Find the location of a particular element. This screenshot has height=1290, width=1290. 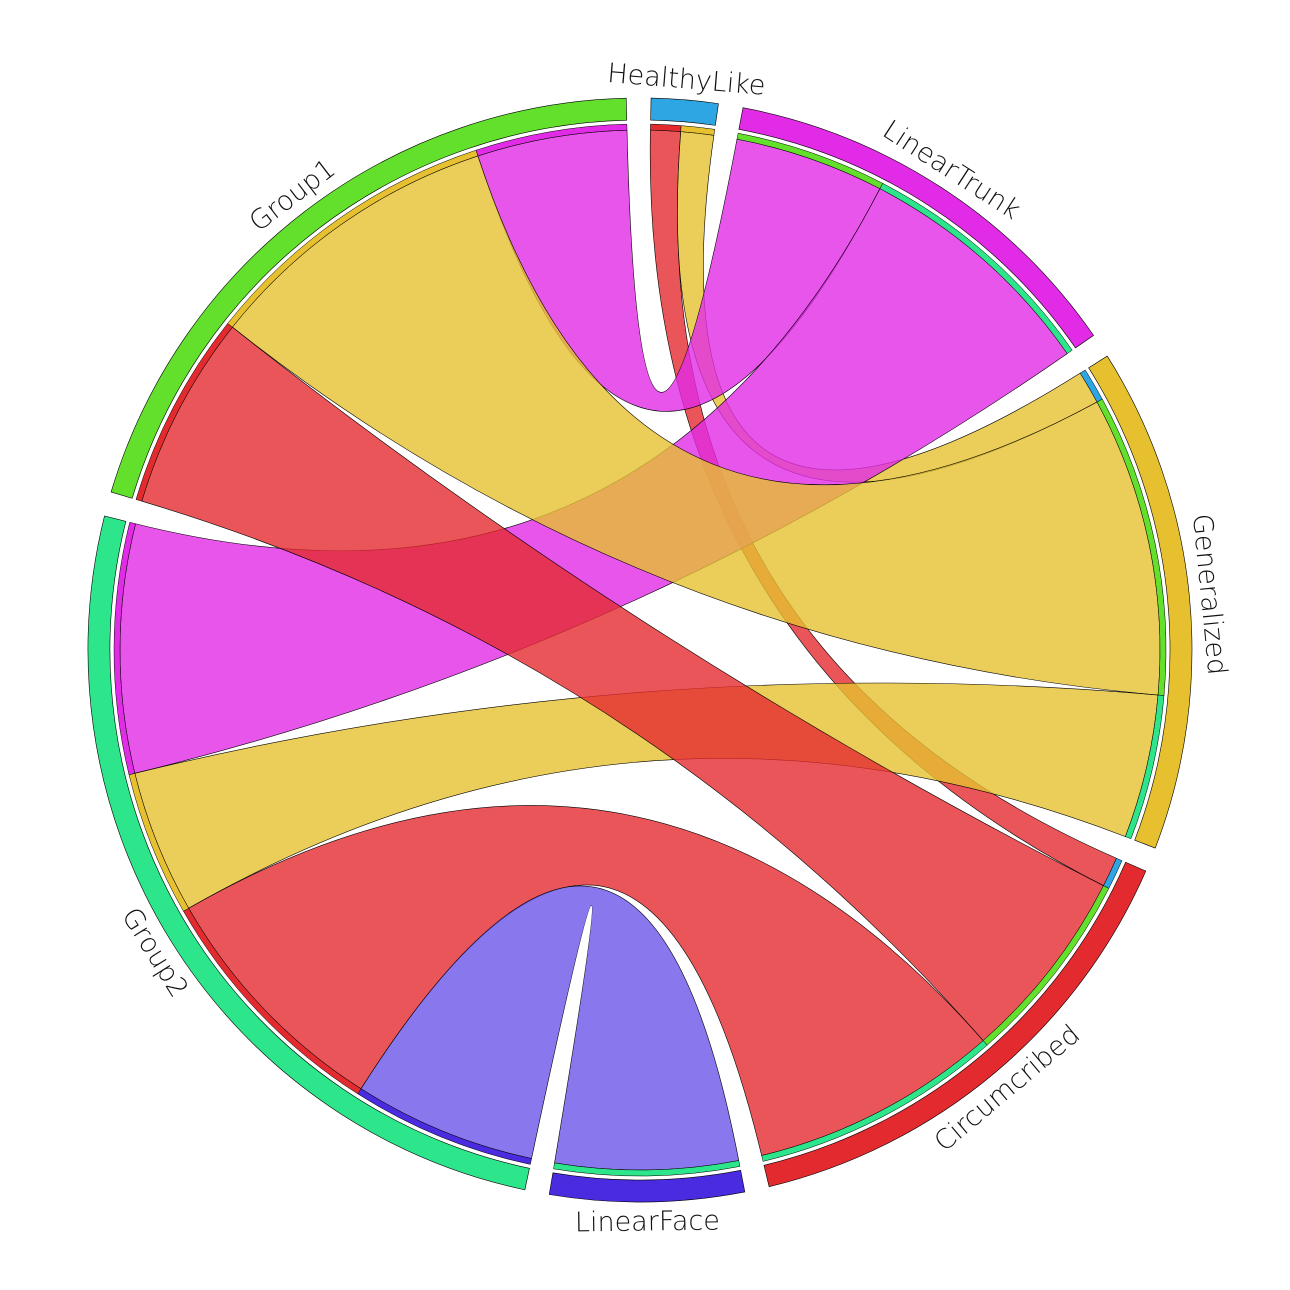

node-arc-lineartrunk is located at coordinates (916, 228).